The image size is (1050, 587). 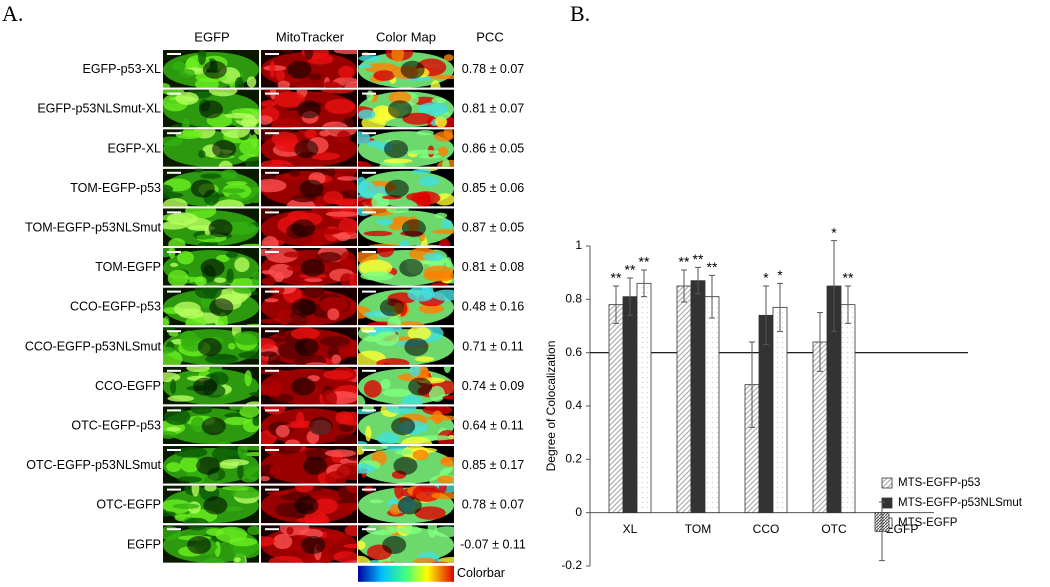 What do you see at coordinates (698, 397) in the screenshot?
I see `bar` at bounding box center [698, 397].